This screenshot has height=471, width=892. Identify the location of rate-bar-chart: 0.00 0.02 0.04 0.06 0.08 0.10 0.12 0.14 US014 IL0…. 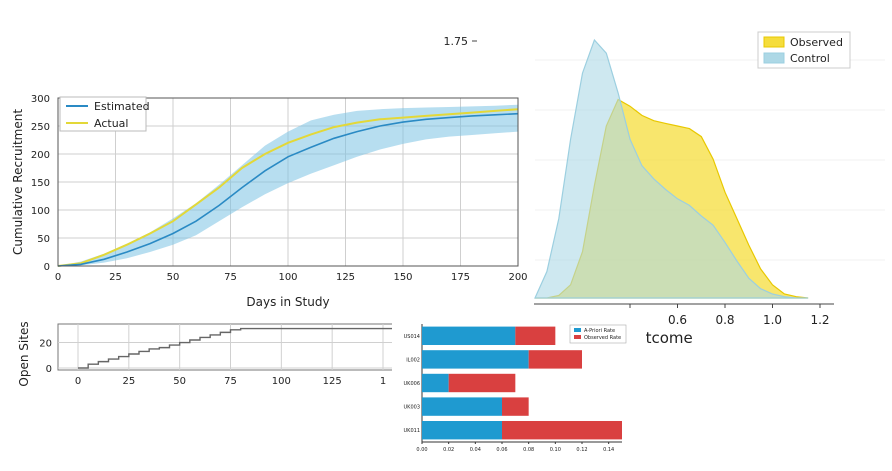
(514, 388).